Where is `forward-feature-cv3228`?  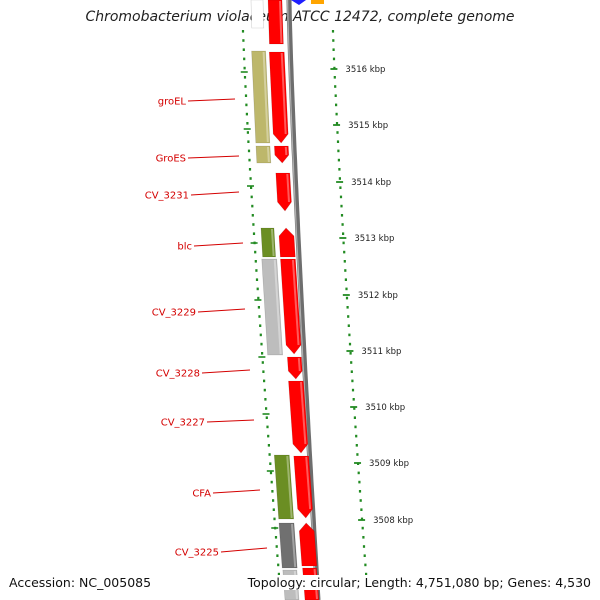
forward-feature-cv3228 is located at coordinates (295, 368).